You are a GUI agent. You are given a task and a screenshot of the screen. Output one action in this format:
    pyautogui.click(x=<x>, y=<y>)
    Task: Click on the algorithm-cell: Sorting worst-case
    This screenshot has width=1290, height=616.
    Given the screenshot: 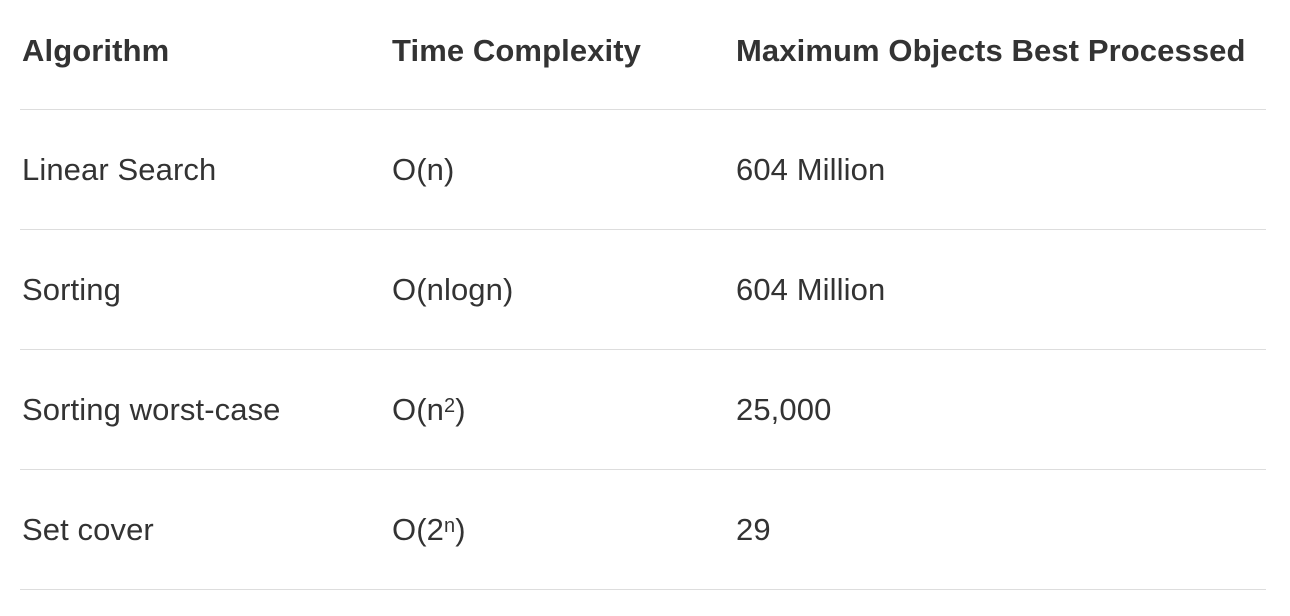 What is the action you would take?
    pyautogui.click(x=151, y=409)
    